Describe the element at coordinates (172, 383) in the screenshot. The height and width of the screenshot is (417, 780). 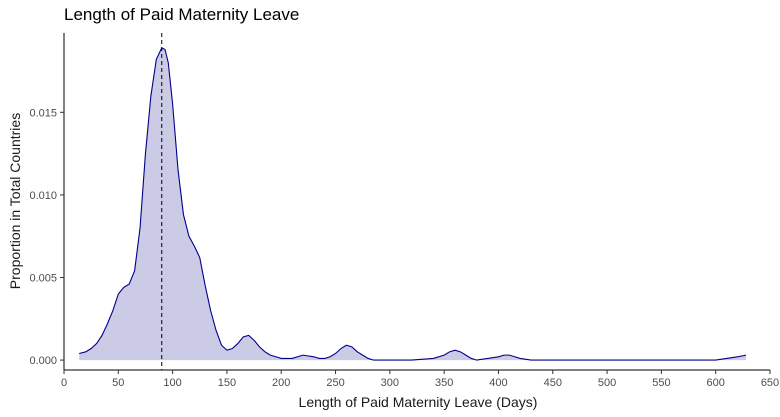
I see `x-tick-label: 100` at that location.